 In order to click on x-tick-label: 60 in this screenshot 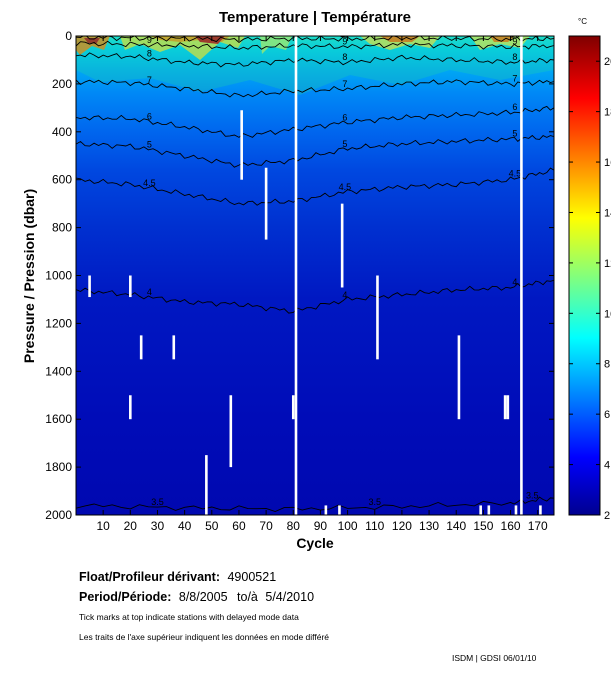, I will do `click(239, 526)`.